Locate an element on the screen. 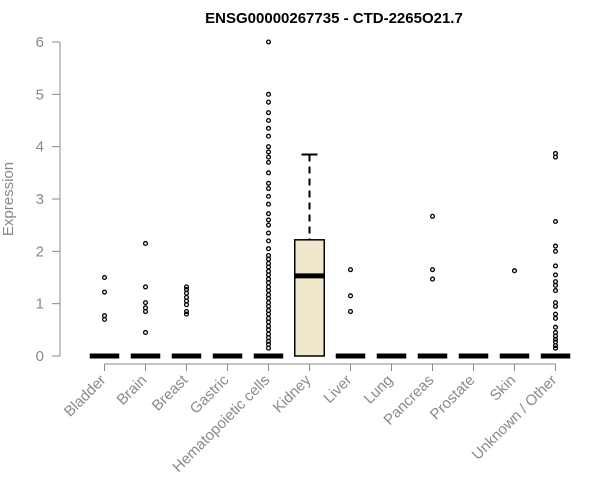 The height and width of the screenshot is (500, 600). x-category-label: Liver is located at coordinates (337, 389).